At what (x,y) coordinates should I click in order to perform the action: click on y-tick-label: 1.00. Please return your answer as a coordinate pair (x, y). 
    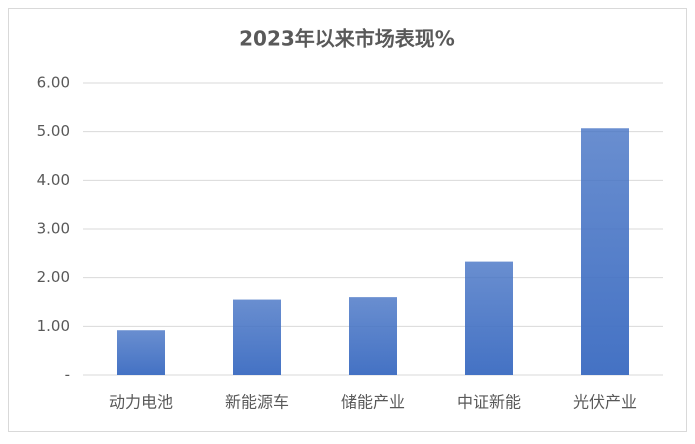
    Looking at the image, I should click on (53, 326).